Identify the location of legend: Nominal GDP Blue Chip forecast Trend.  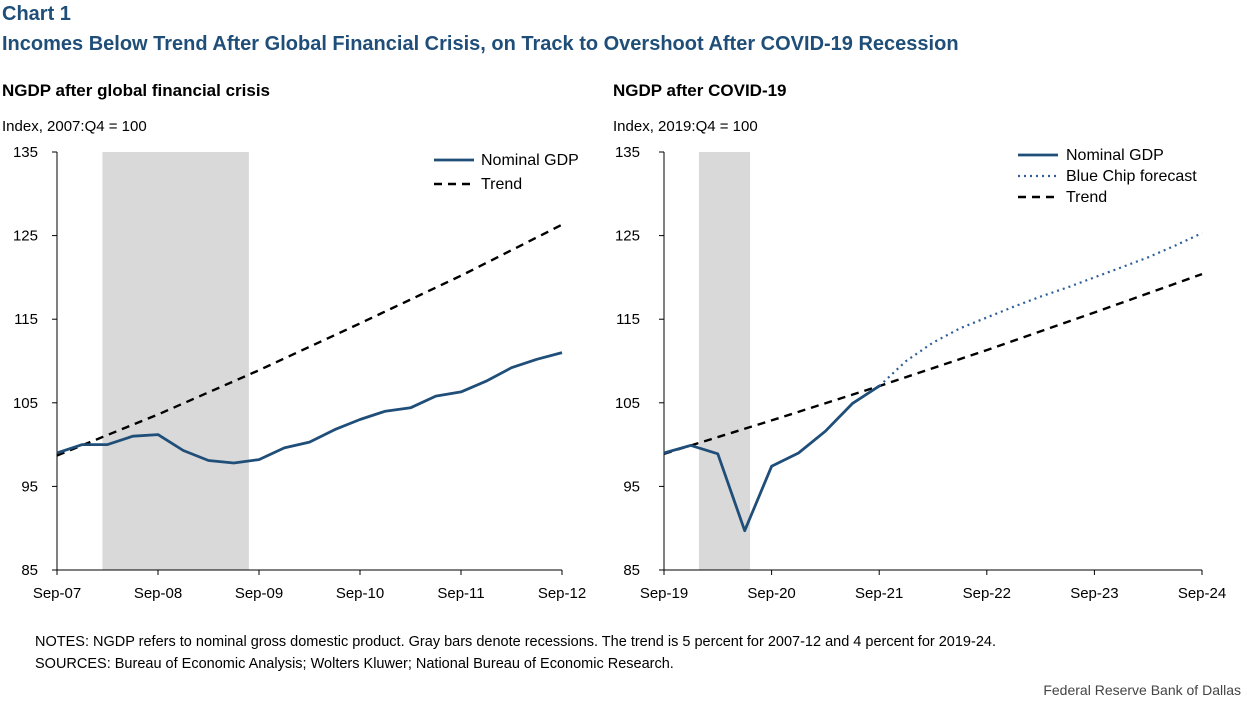
(1107, 176).